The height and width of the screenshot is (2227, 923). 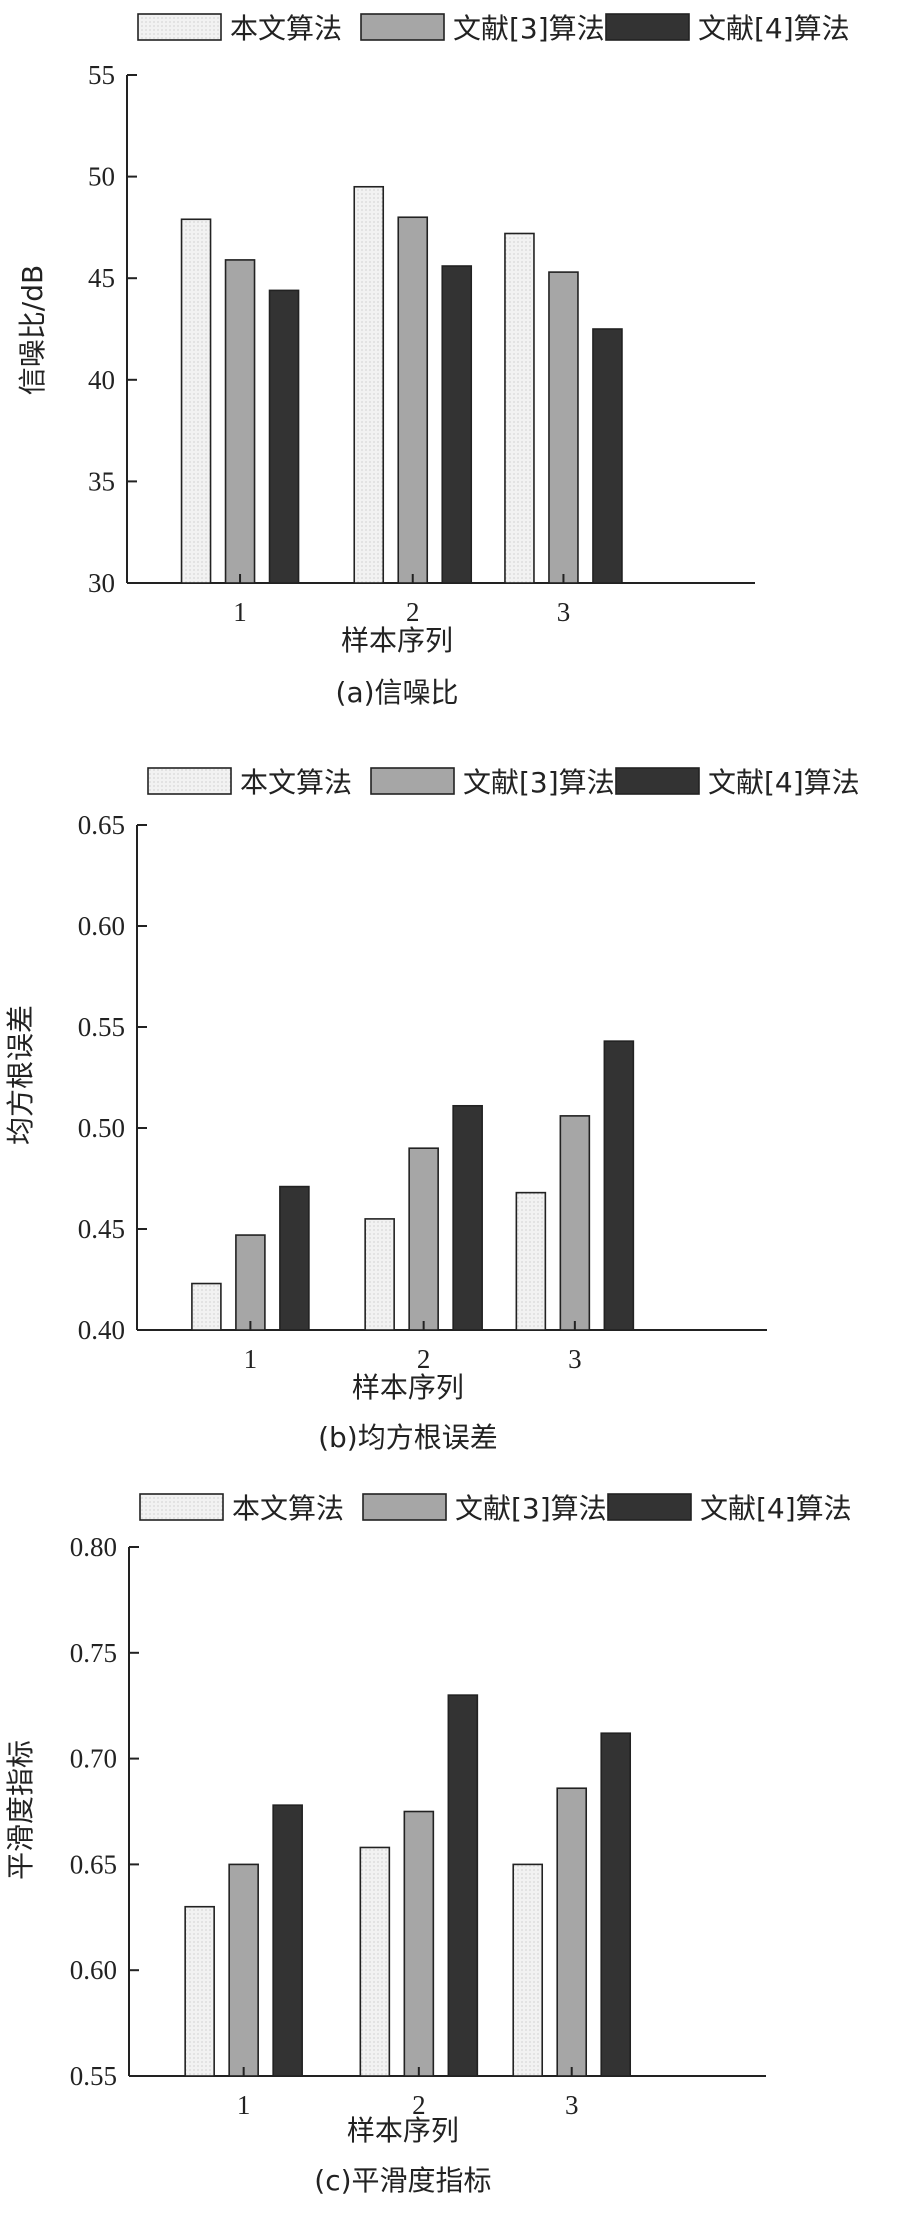 I want to click on y-tick-label: 0.75, so click(x=93, y=1653).